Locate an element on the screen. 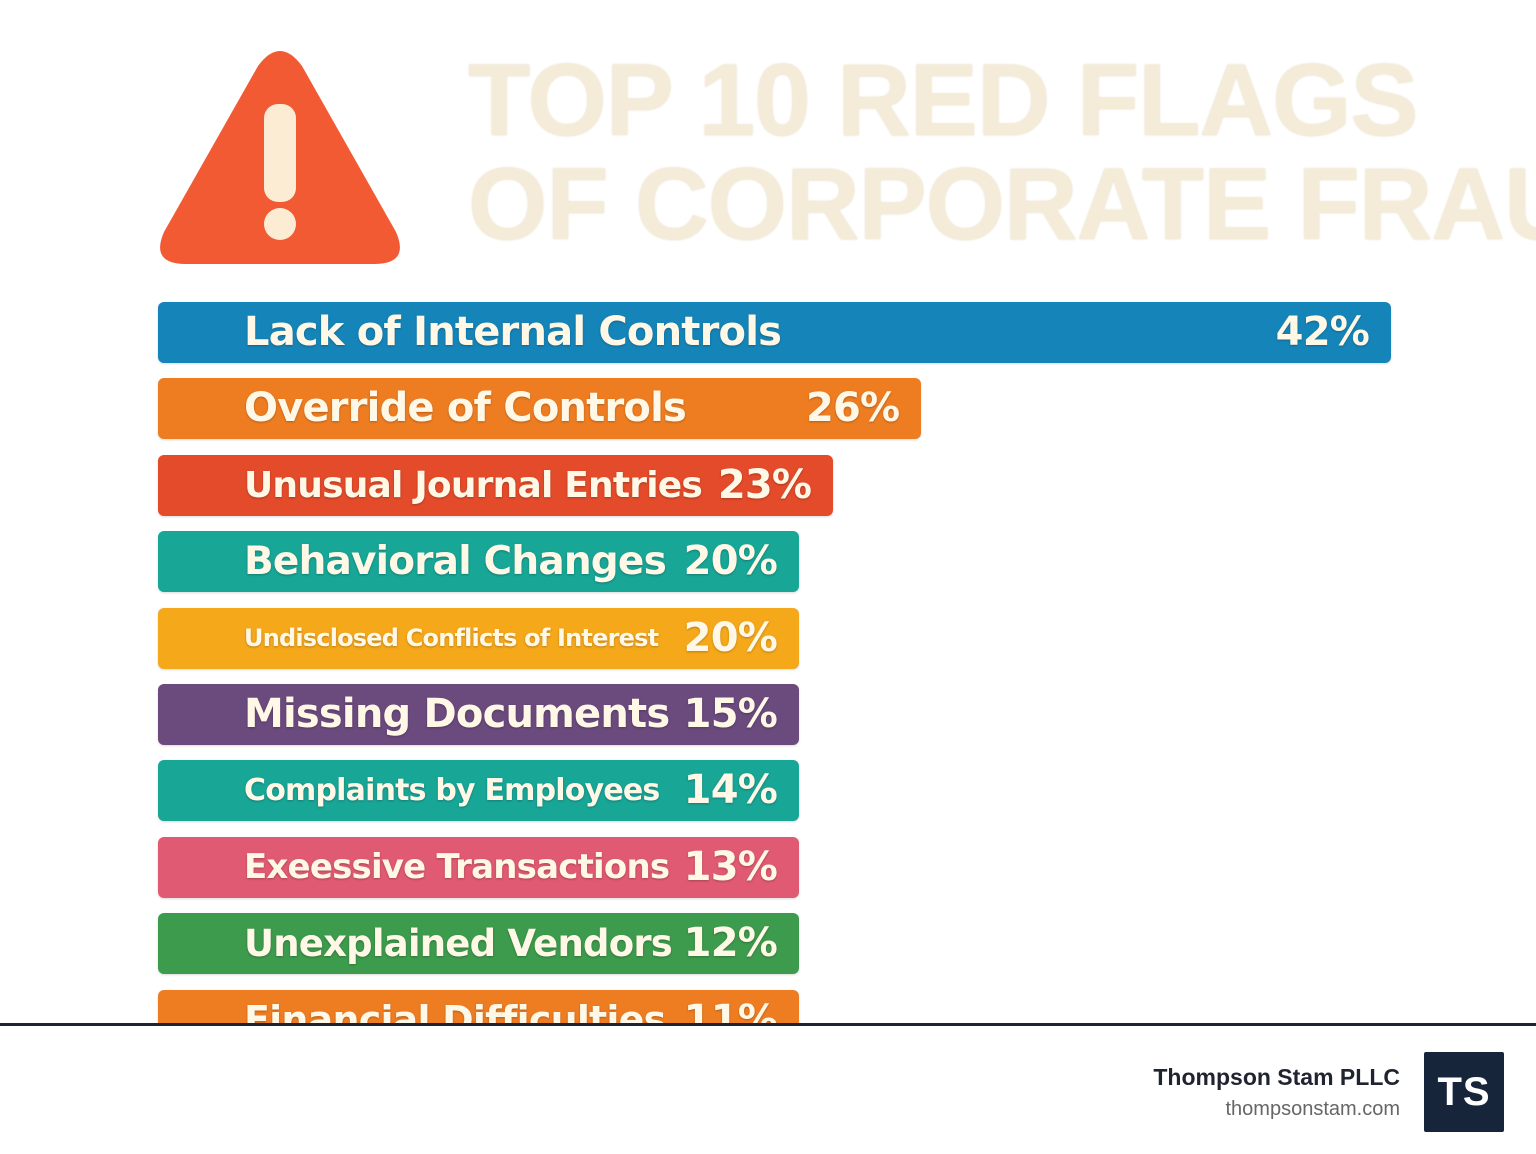 The width and height of the screenshot is (1536, 1154). bar-label: Override of Controls is located at coordinates (465, 408).